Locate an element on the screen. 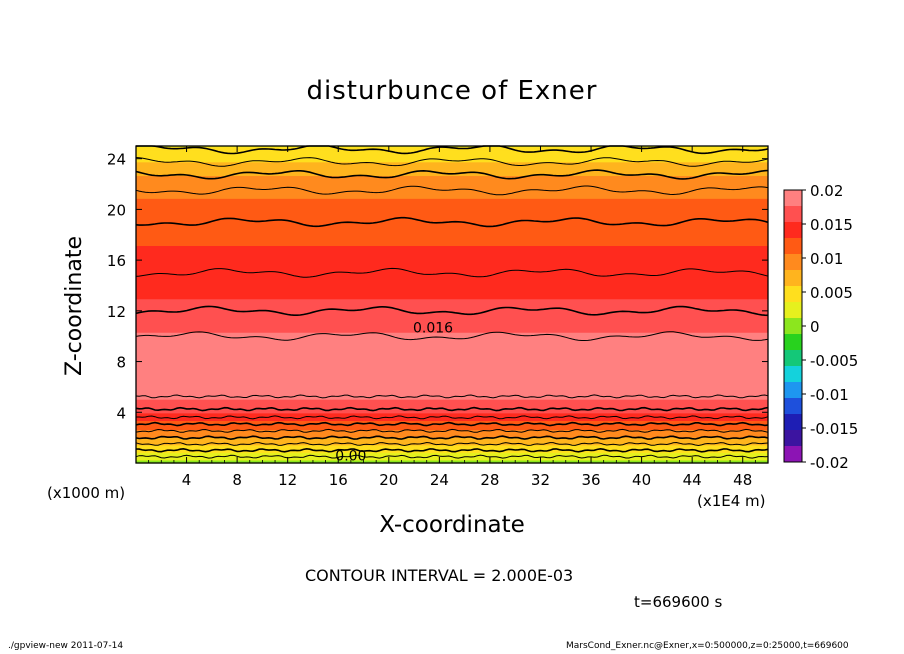  contour-label: 0.016 is located at coordinates (433, 328).